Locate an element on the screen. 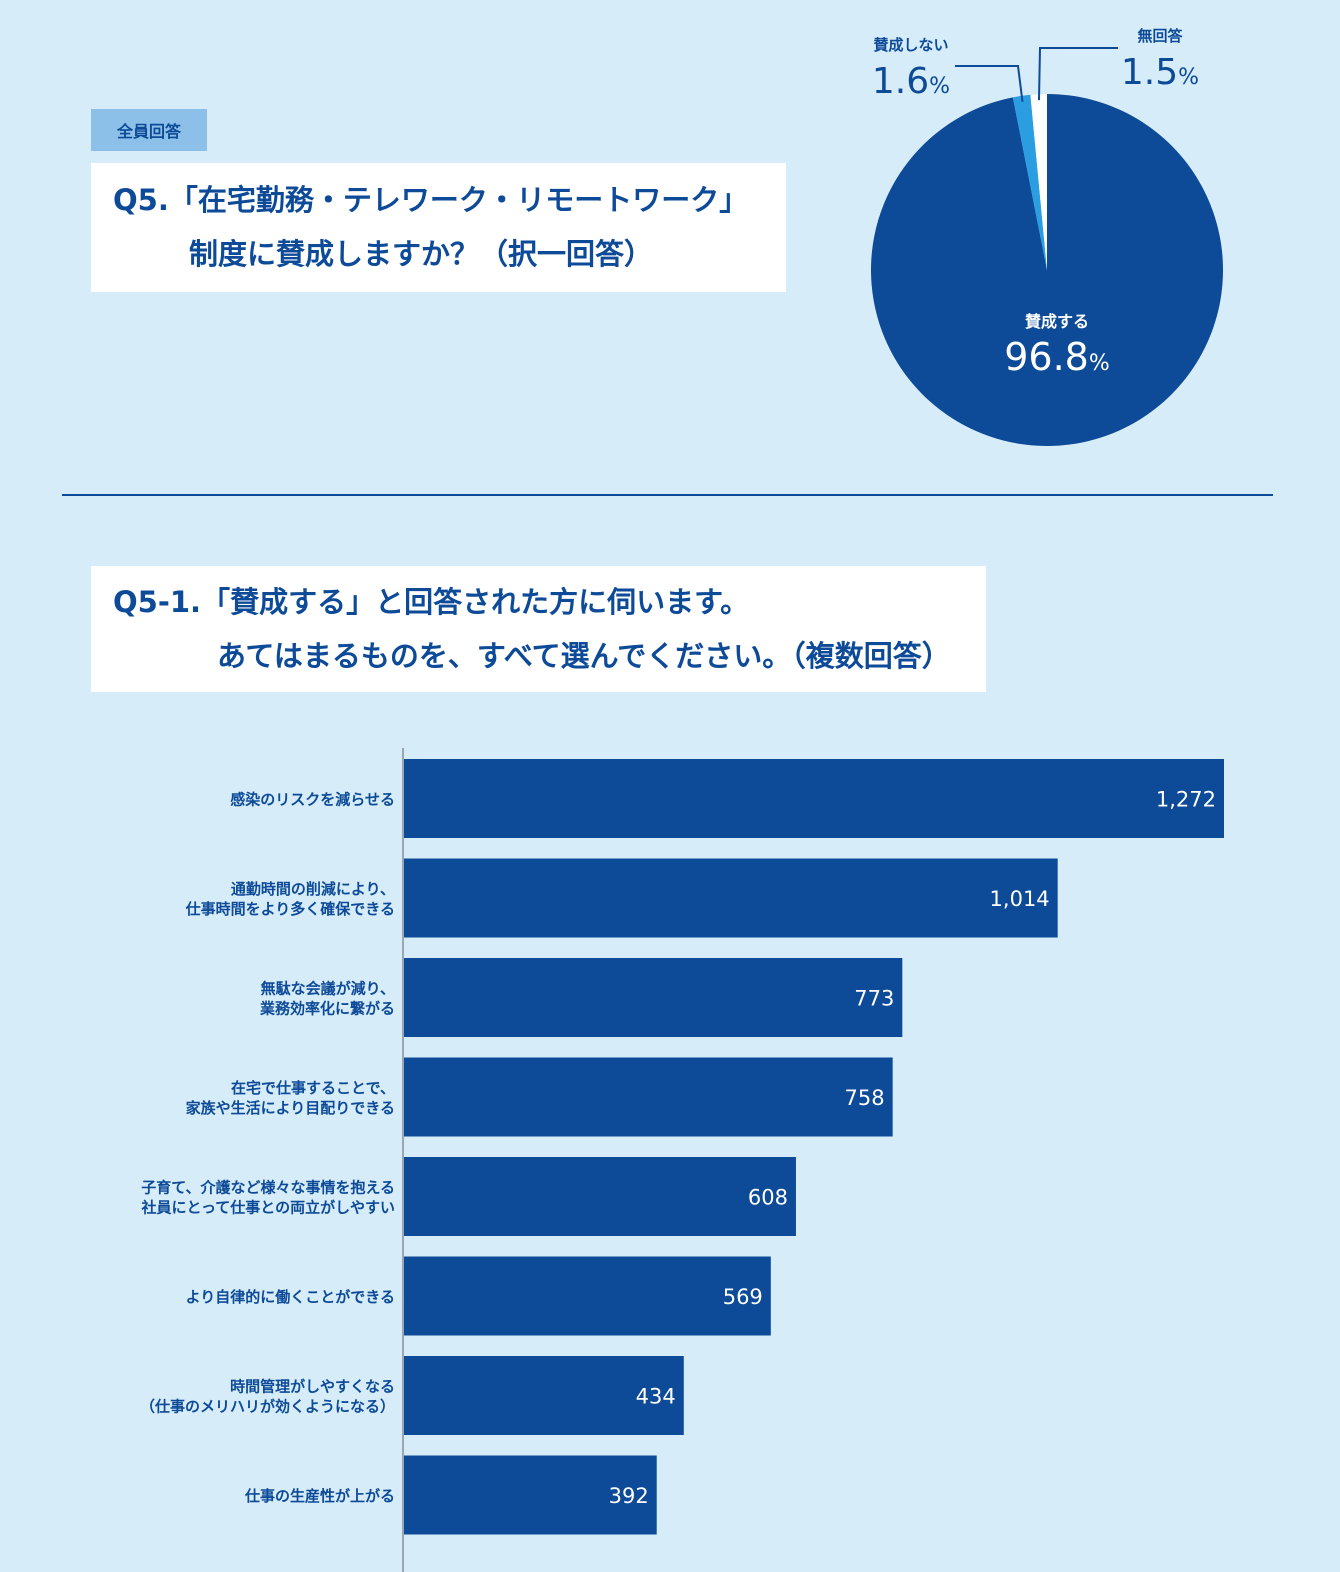 The width and height of the screenshot is (1340, 1572). approval-pie-chart: 賛成する 96.8% 賛成しない 1.6% 無回答 1.5% is located at coordinates (1047, 236).